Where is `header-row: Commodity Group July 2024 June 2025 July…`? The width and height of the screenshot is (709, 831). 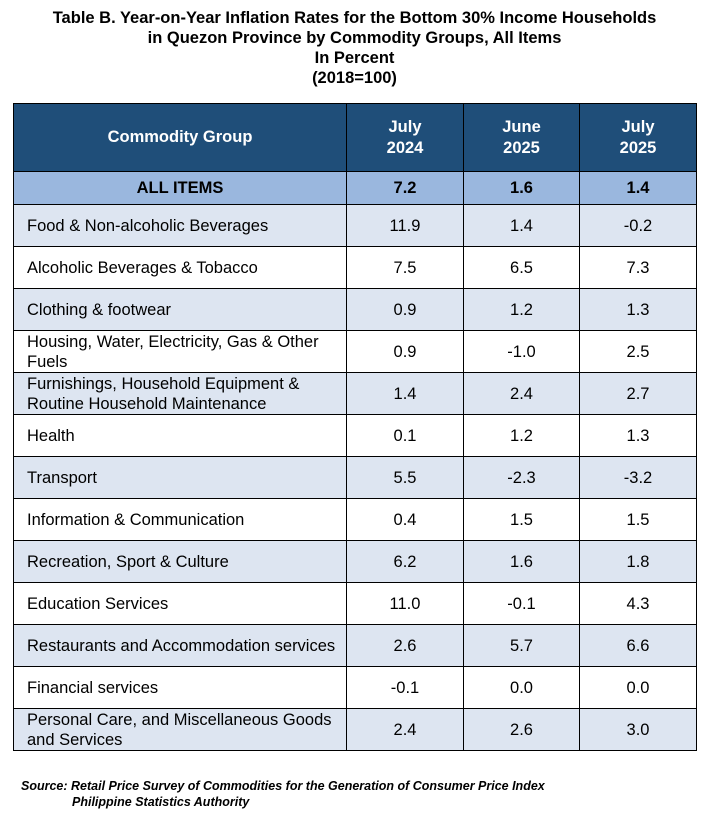 header-row: Commodity Group July 2024 June 2025 July… is located at coordinates (355, 137).